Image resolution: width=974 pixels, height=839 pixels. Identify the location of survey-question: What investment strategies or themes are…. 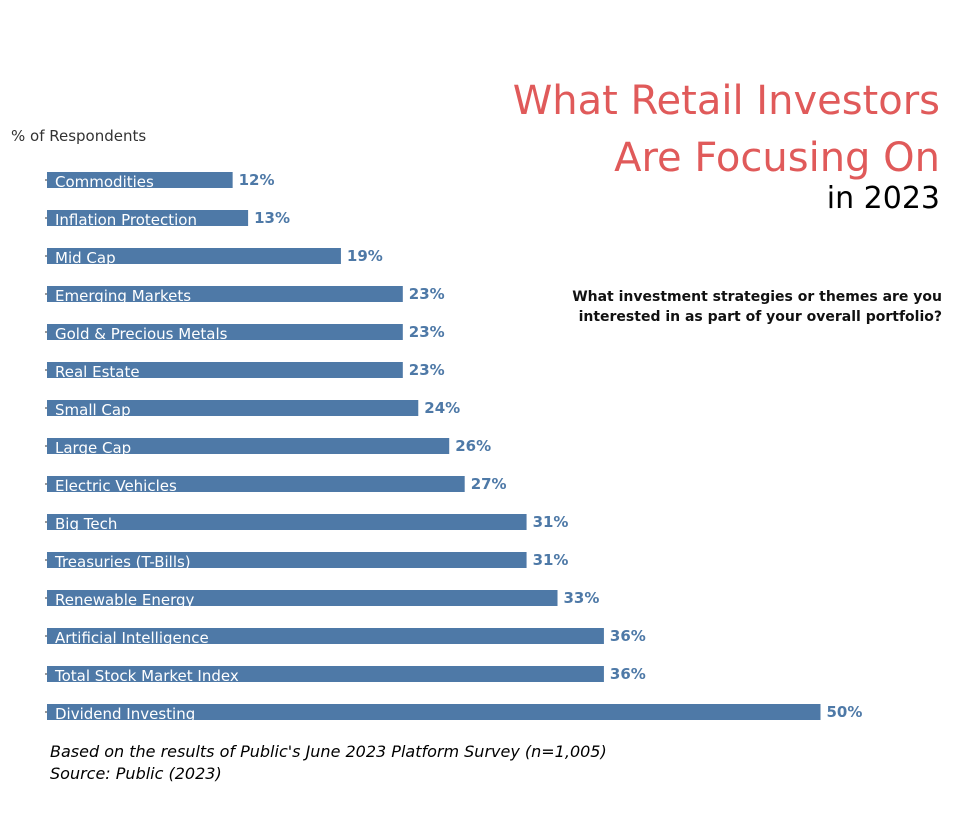
(732, 307).